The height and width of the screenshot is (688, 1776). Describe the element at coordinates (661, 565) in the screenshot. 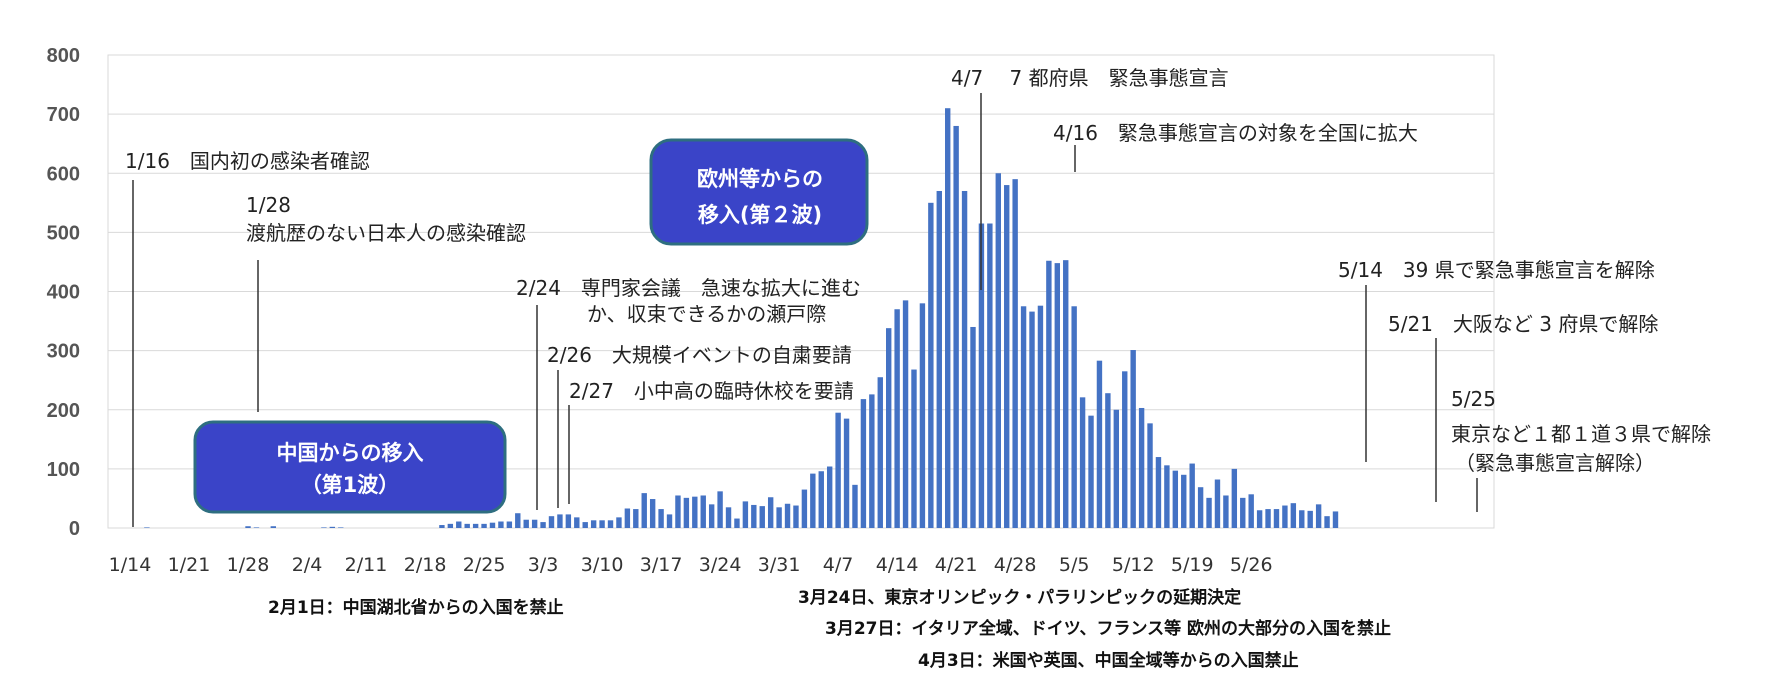

I see `x-tick-label: 3/17` at that location.